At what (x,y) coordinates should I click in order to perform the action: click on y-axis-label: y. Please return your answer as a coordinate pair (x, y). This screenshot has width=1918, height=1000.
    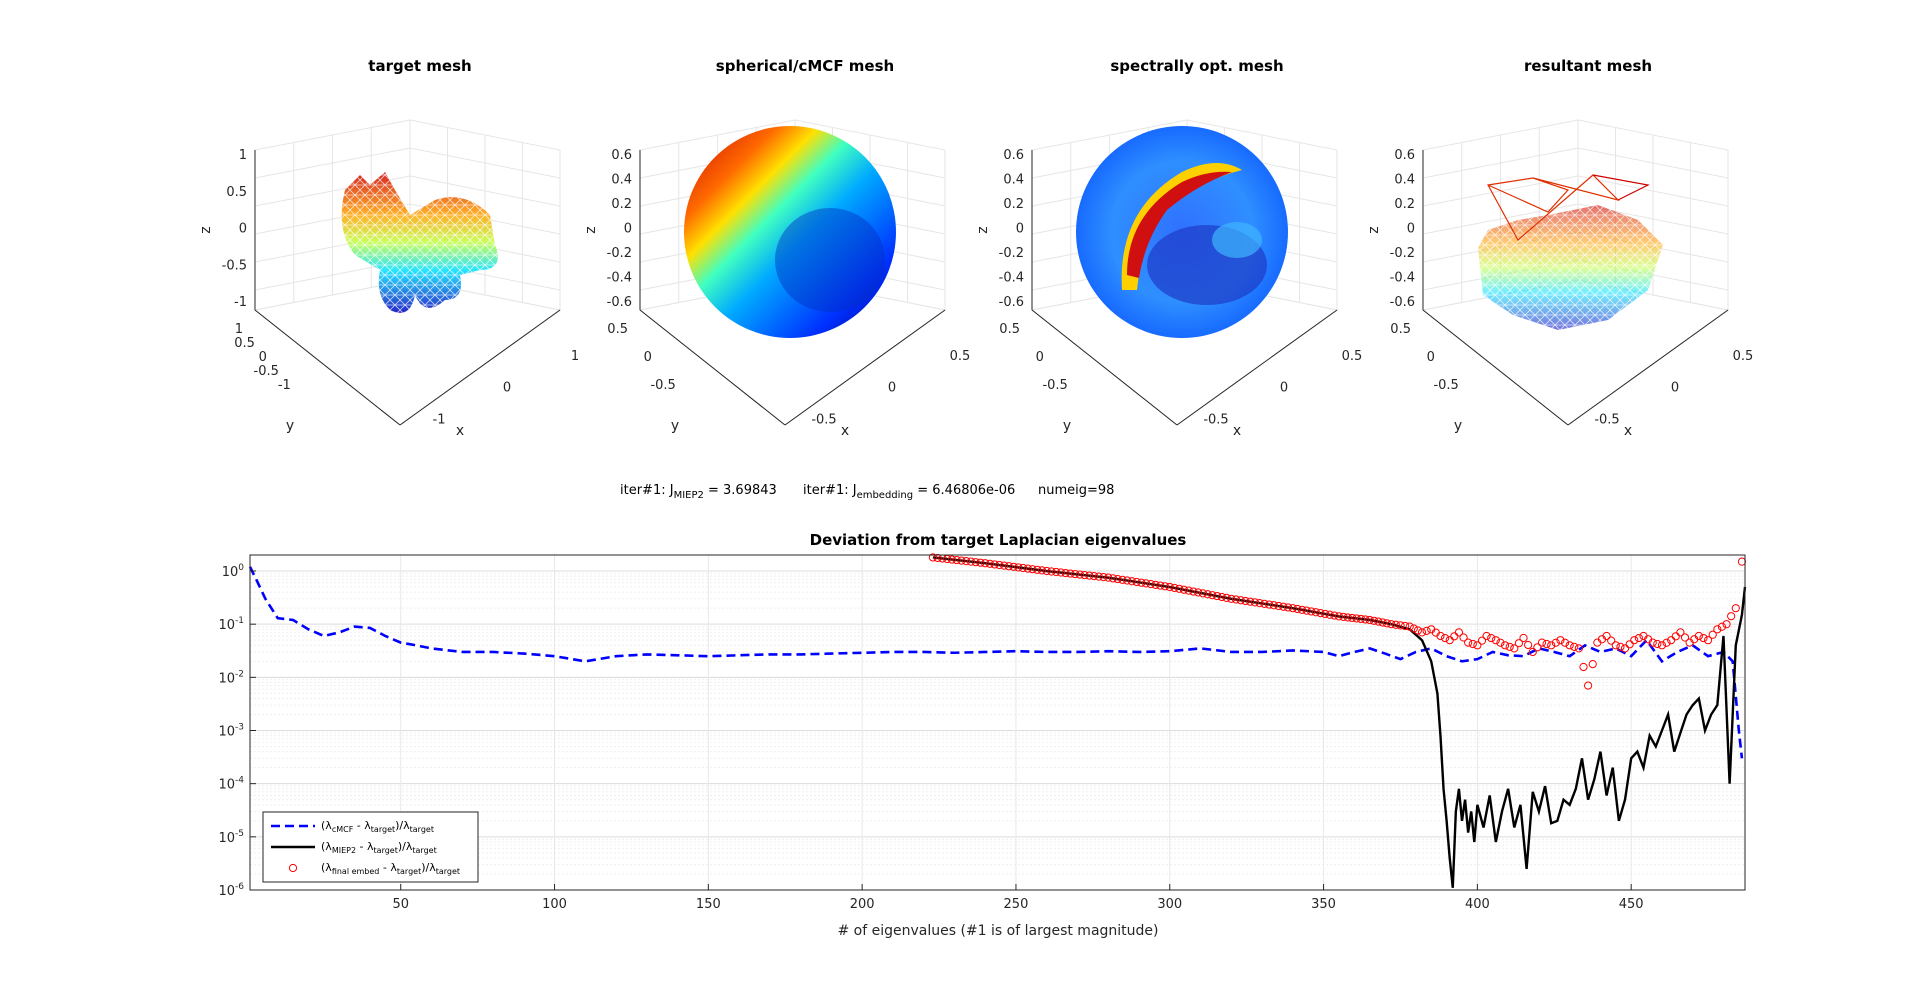
    Looking at the image, I should click on (290, 426).